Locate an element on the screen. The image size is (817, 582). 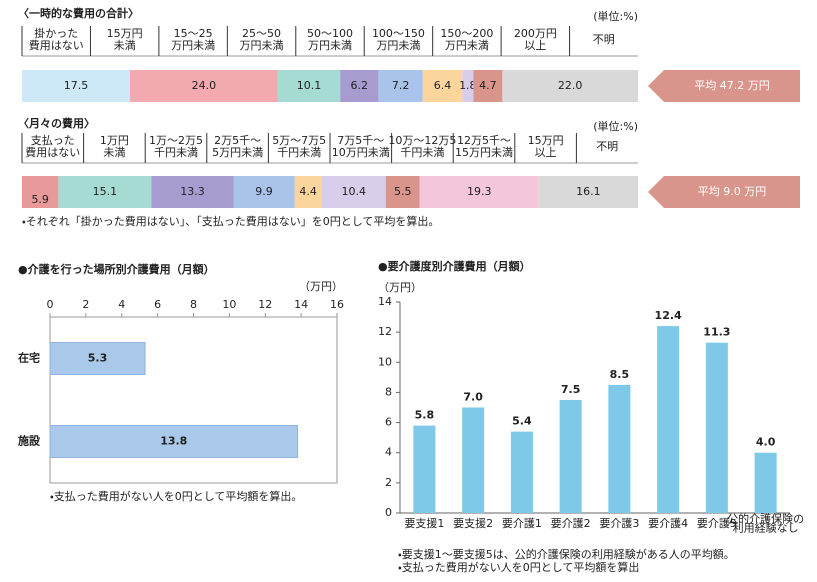
y-tick-label: 2 is located at coordinates (388, 482).